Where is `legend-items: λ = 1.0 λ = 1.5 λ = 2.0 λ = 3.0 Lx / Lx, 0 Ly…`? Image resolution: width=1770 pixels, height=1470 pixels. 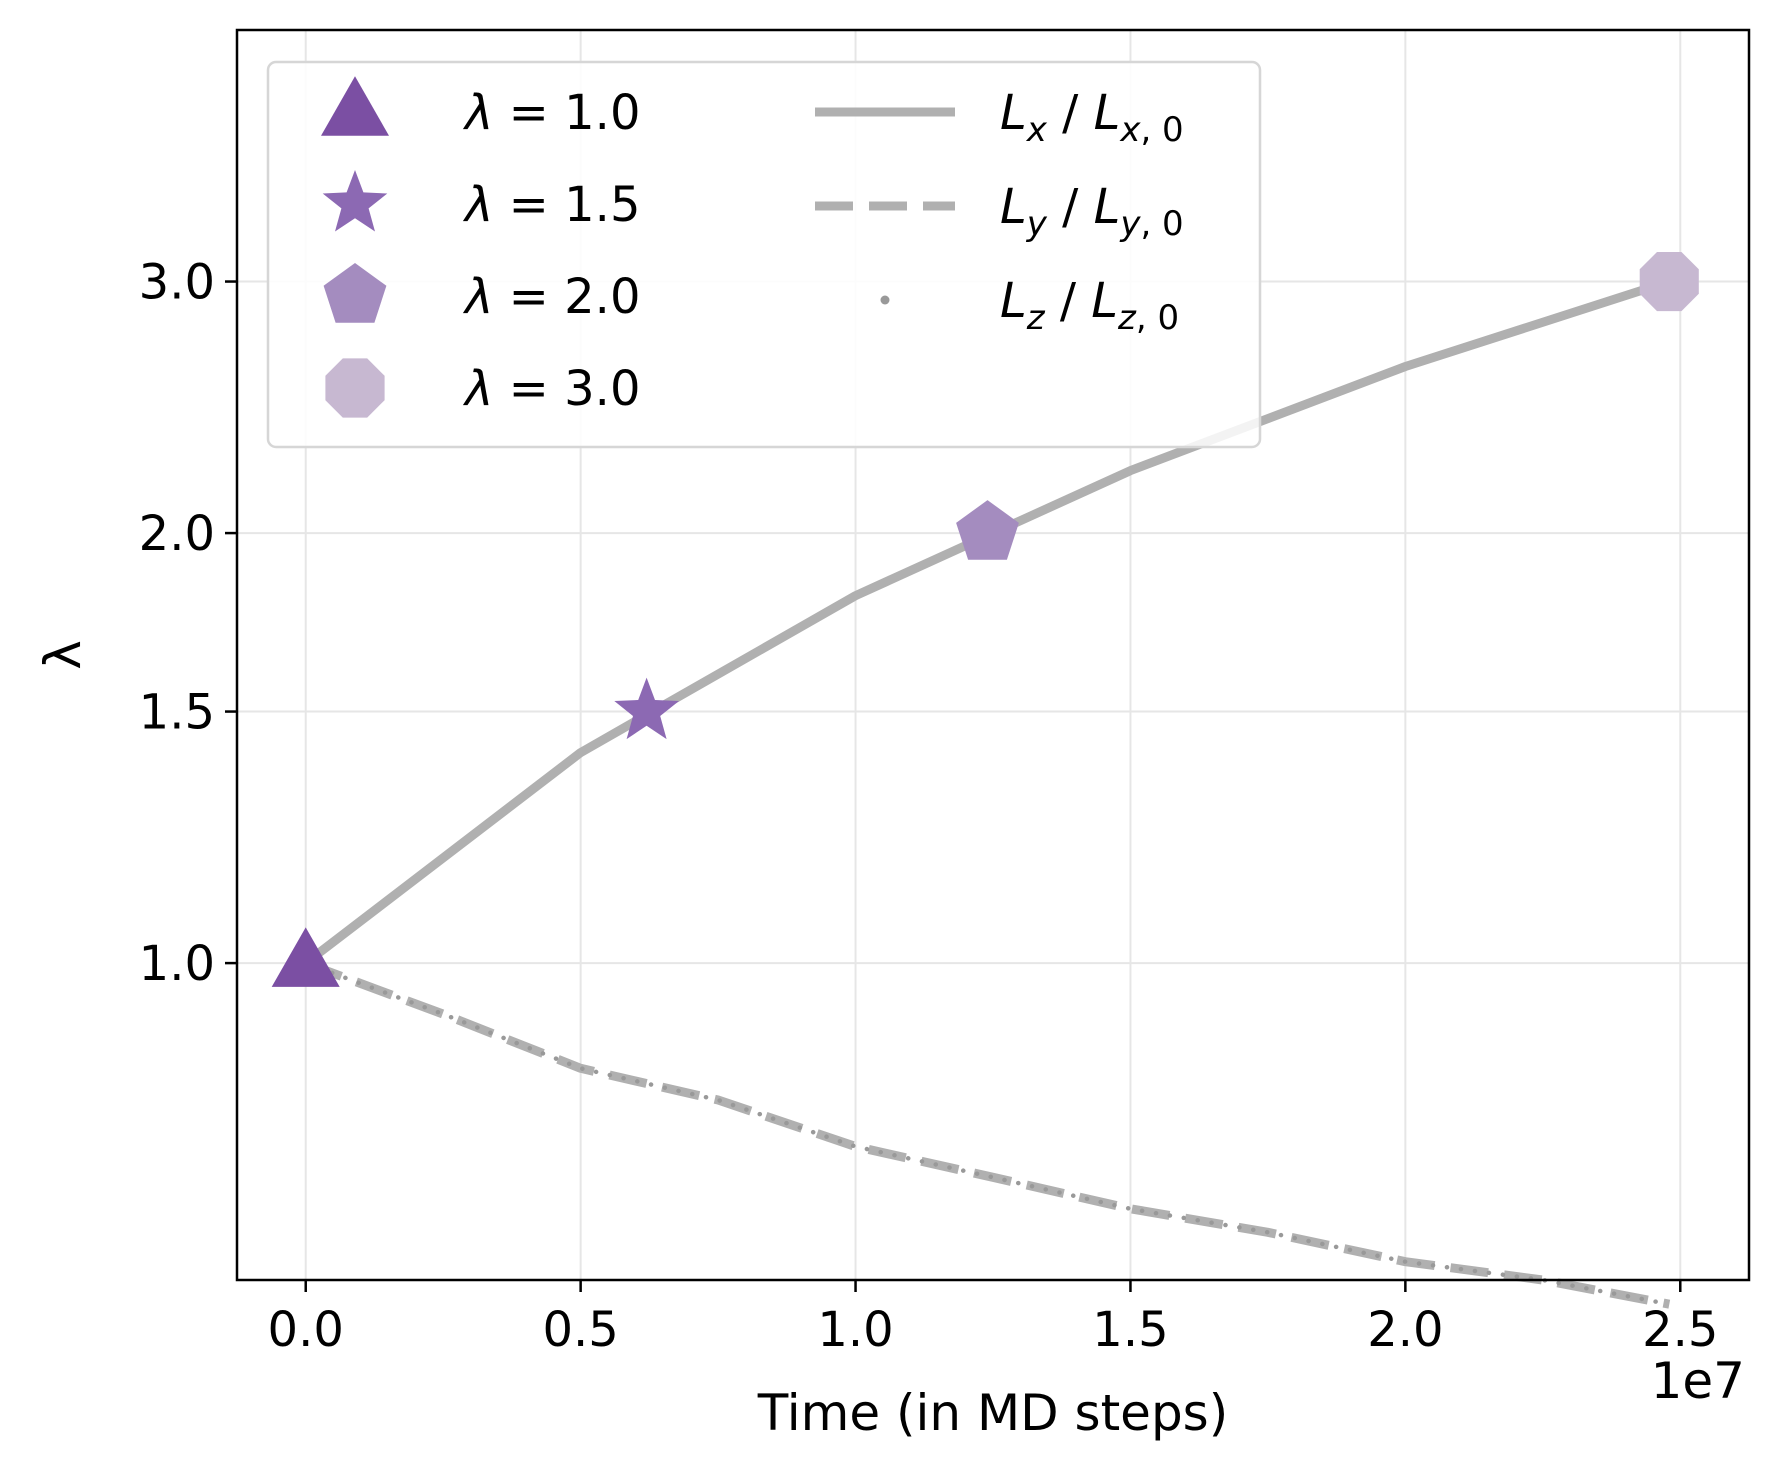
legend-items: λ = 1.0 λ = 1.5 λ = 2.0 λ = 3.0 Lx / Lx, 0 Ly… is located at coordinates (752, 247).